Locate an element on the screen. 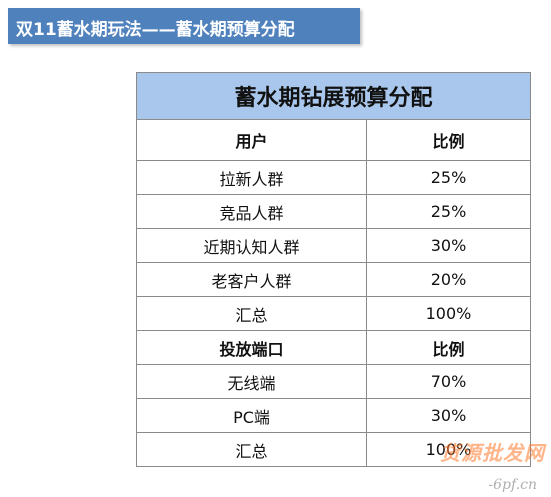  table-row: 无线端 70% is located at coordinates (334, 381).